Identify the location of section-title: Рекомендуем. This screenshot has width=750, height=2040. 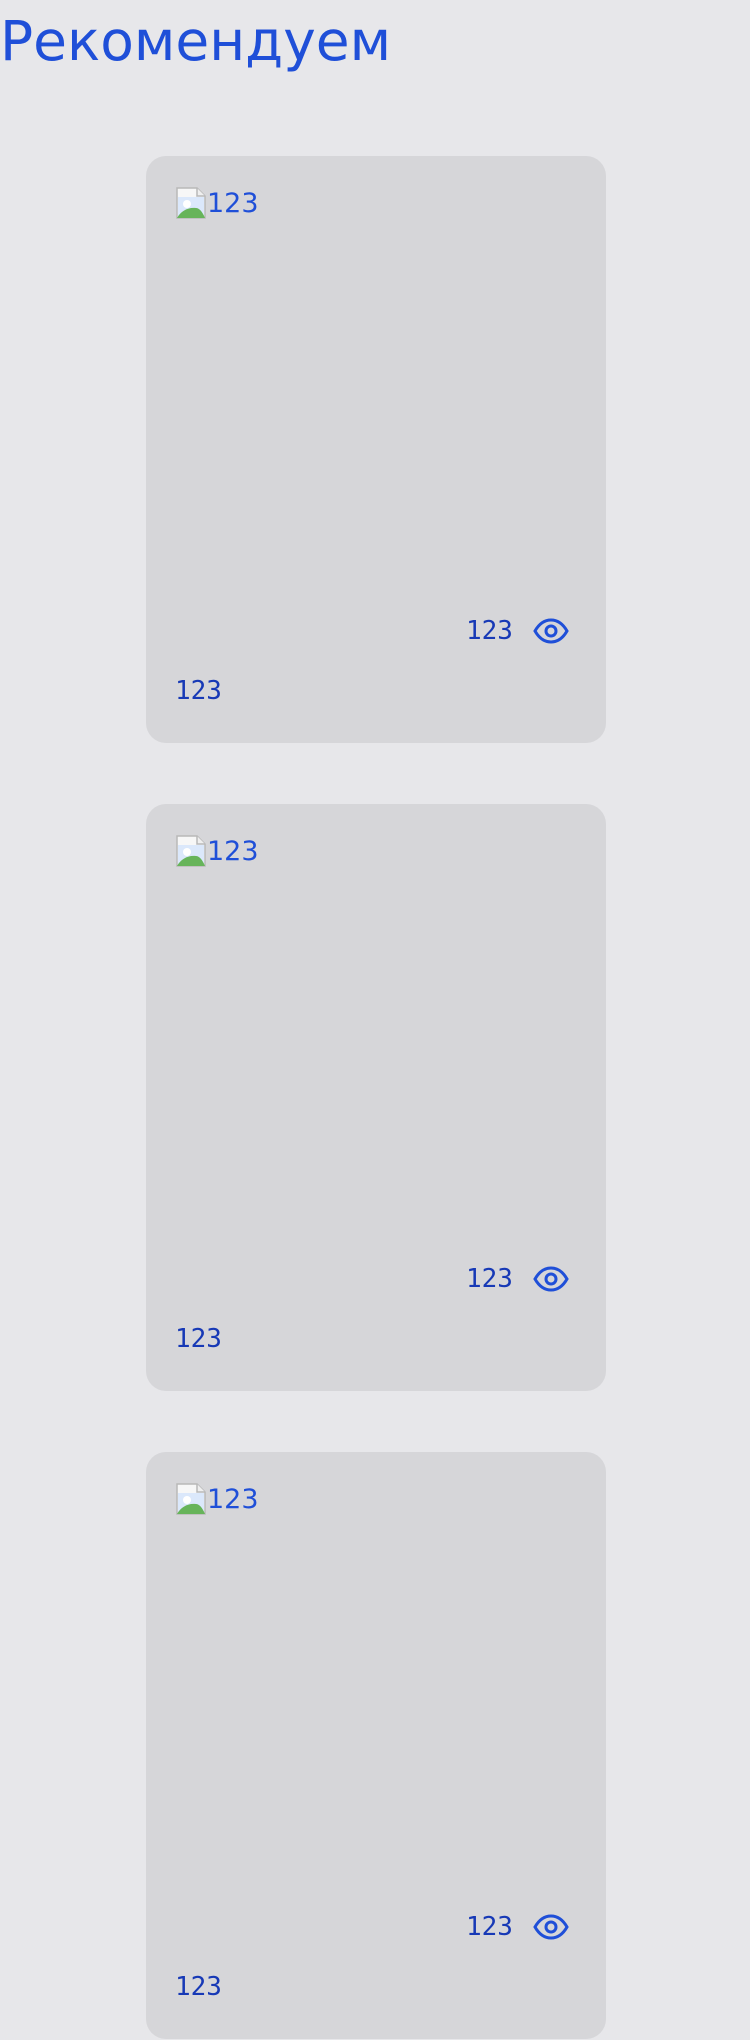
(196, 41).